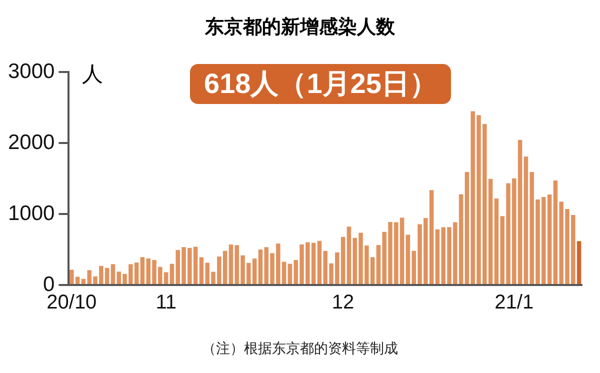 Image resolution: width=600 pixels, height=373 pixels. Describe the element at coordinates (92, 75) in the screenshot. I see `y-axis-title: 人` at that location.